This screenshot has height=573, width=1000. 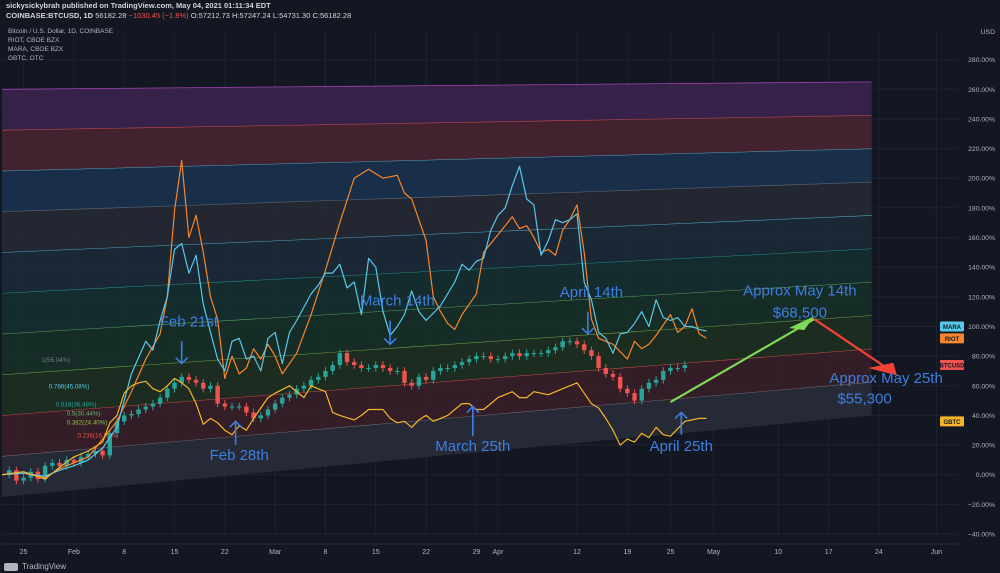 I want to click on legend-riot: RIOT, CBOE BZX, so click(x=34, y=40).